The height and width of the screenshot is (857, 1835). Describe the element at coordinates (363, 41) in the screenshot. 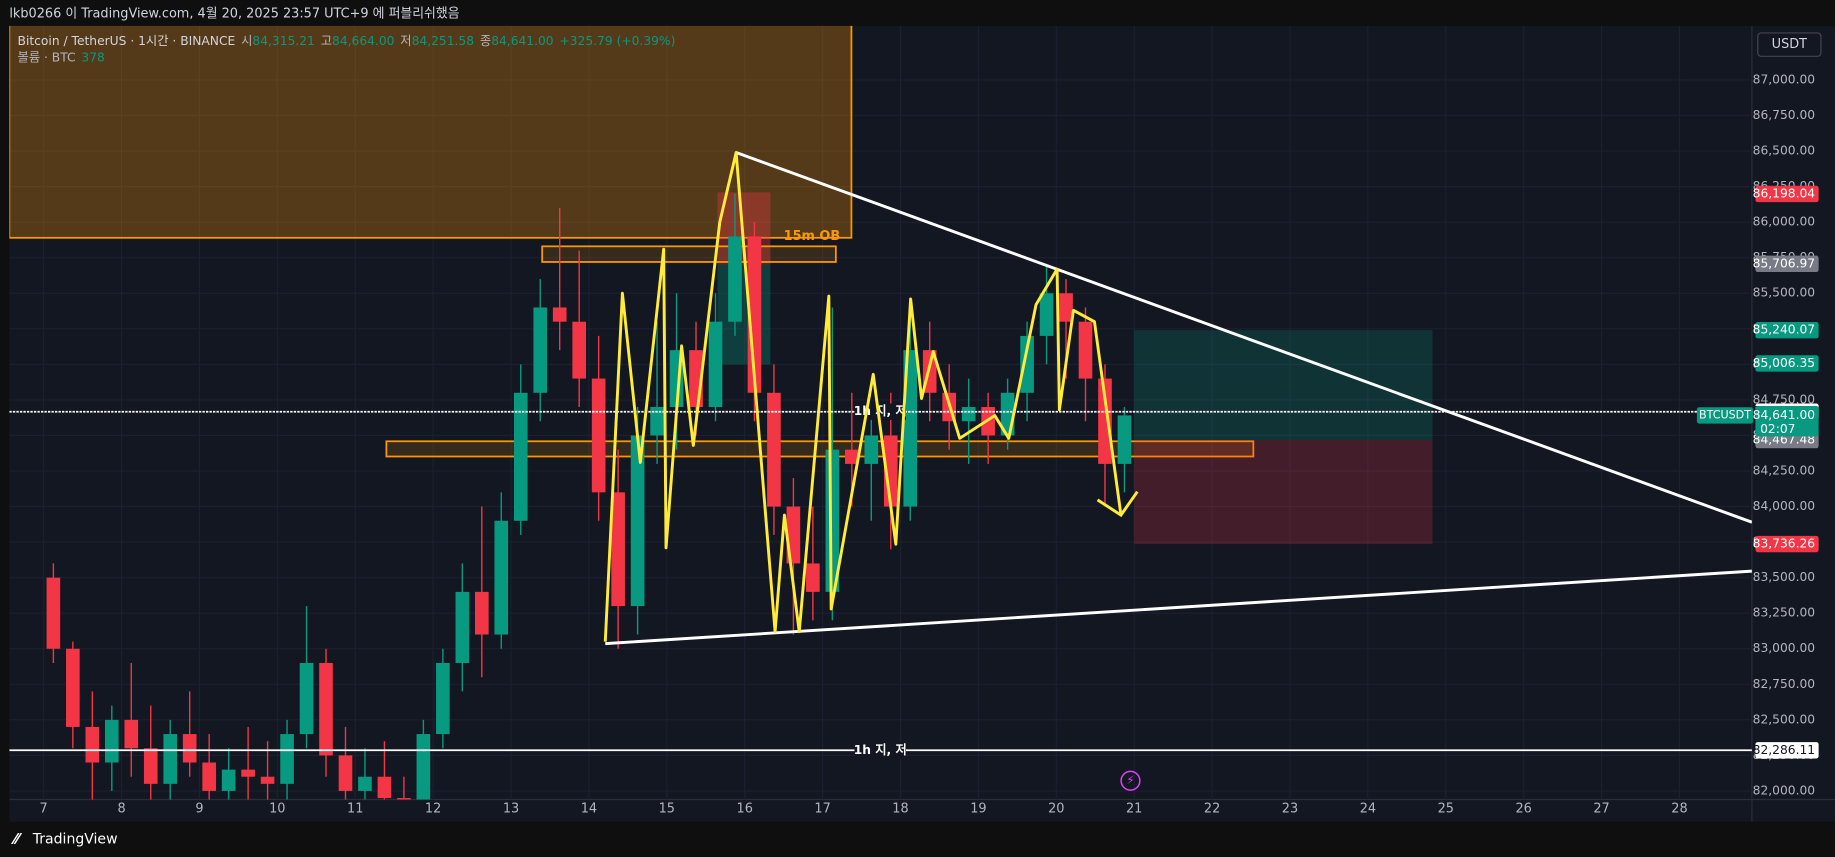

I see `legend-text: 84,664.00` at that location.